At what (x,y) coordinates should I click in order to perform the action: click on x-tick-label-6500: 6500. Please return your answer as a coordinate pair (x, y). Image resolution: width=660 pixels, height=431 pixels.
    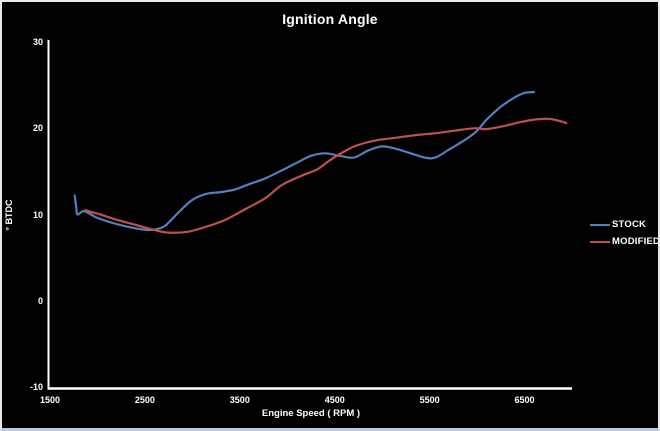
    Looking at the image, I should click on (524, 400).